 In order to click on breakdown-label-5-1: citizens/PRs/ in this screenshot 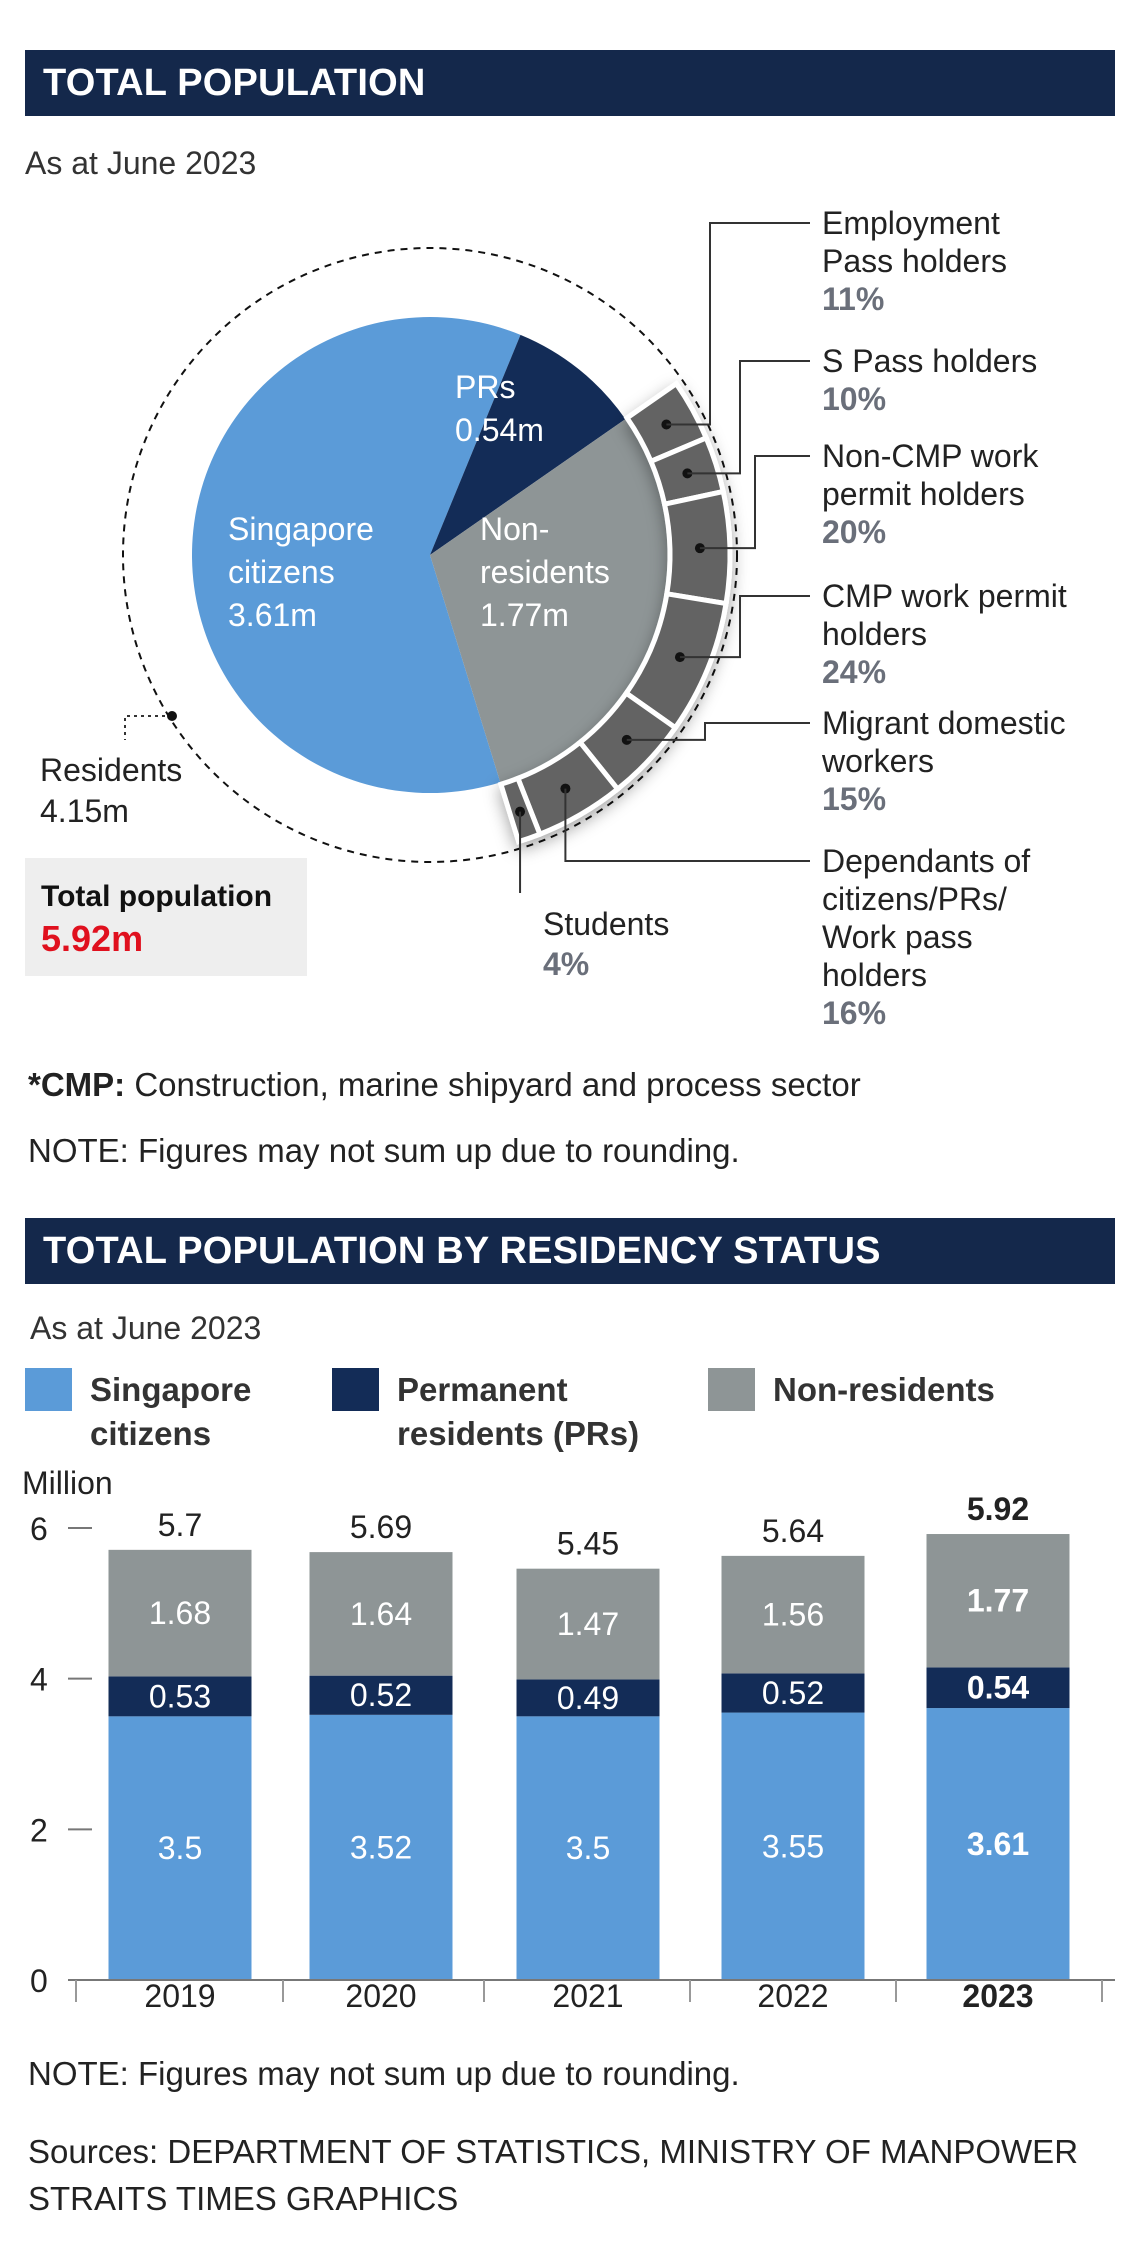, I will do `click(914, 899)`.